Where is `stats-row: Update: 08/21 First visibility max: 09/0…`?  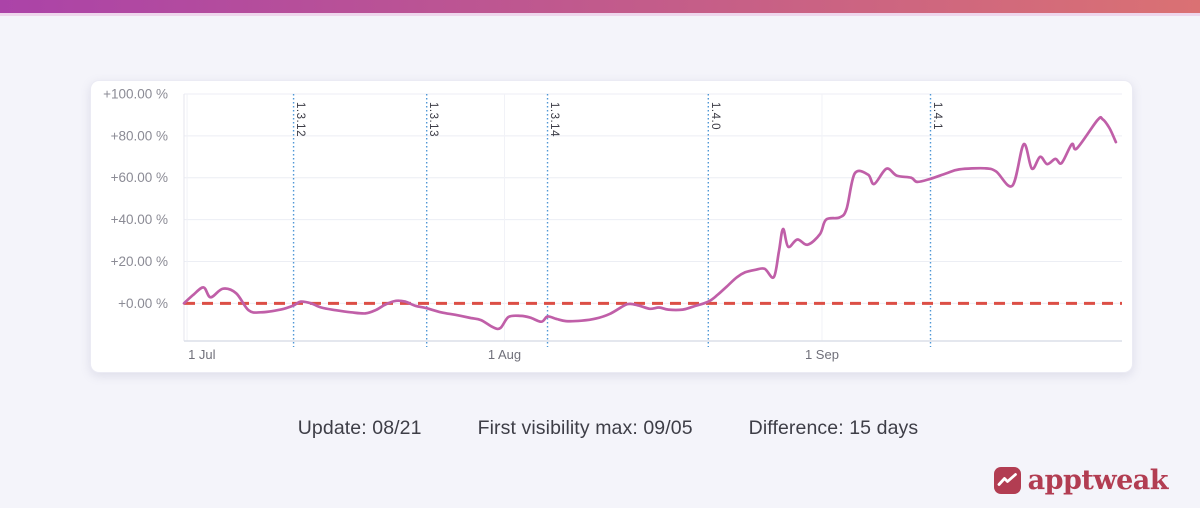
stats-row: Update: 08/21 First visibility max: 09/0… is located at coordinates (604, 428).